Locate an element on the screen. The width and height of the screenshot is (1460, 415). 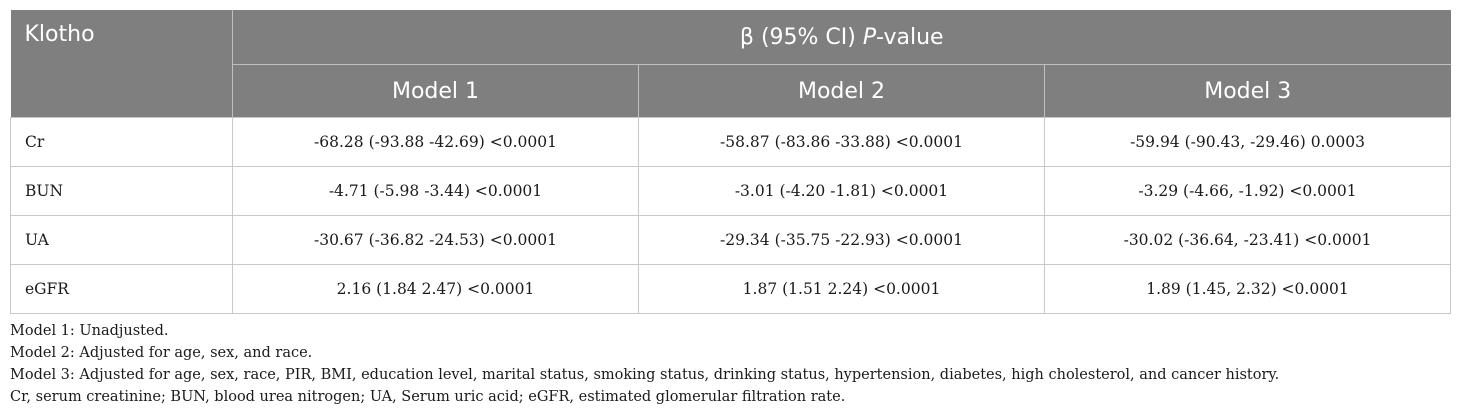
row-label: eGFR is located at coordinates (121, 289).